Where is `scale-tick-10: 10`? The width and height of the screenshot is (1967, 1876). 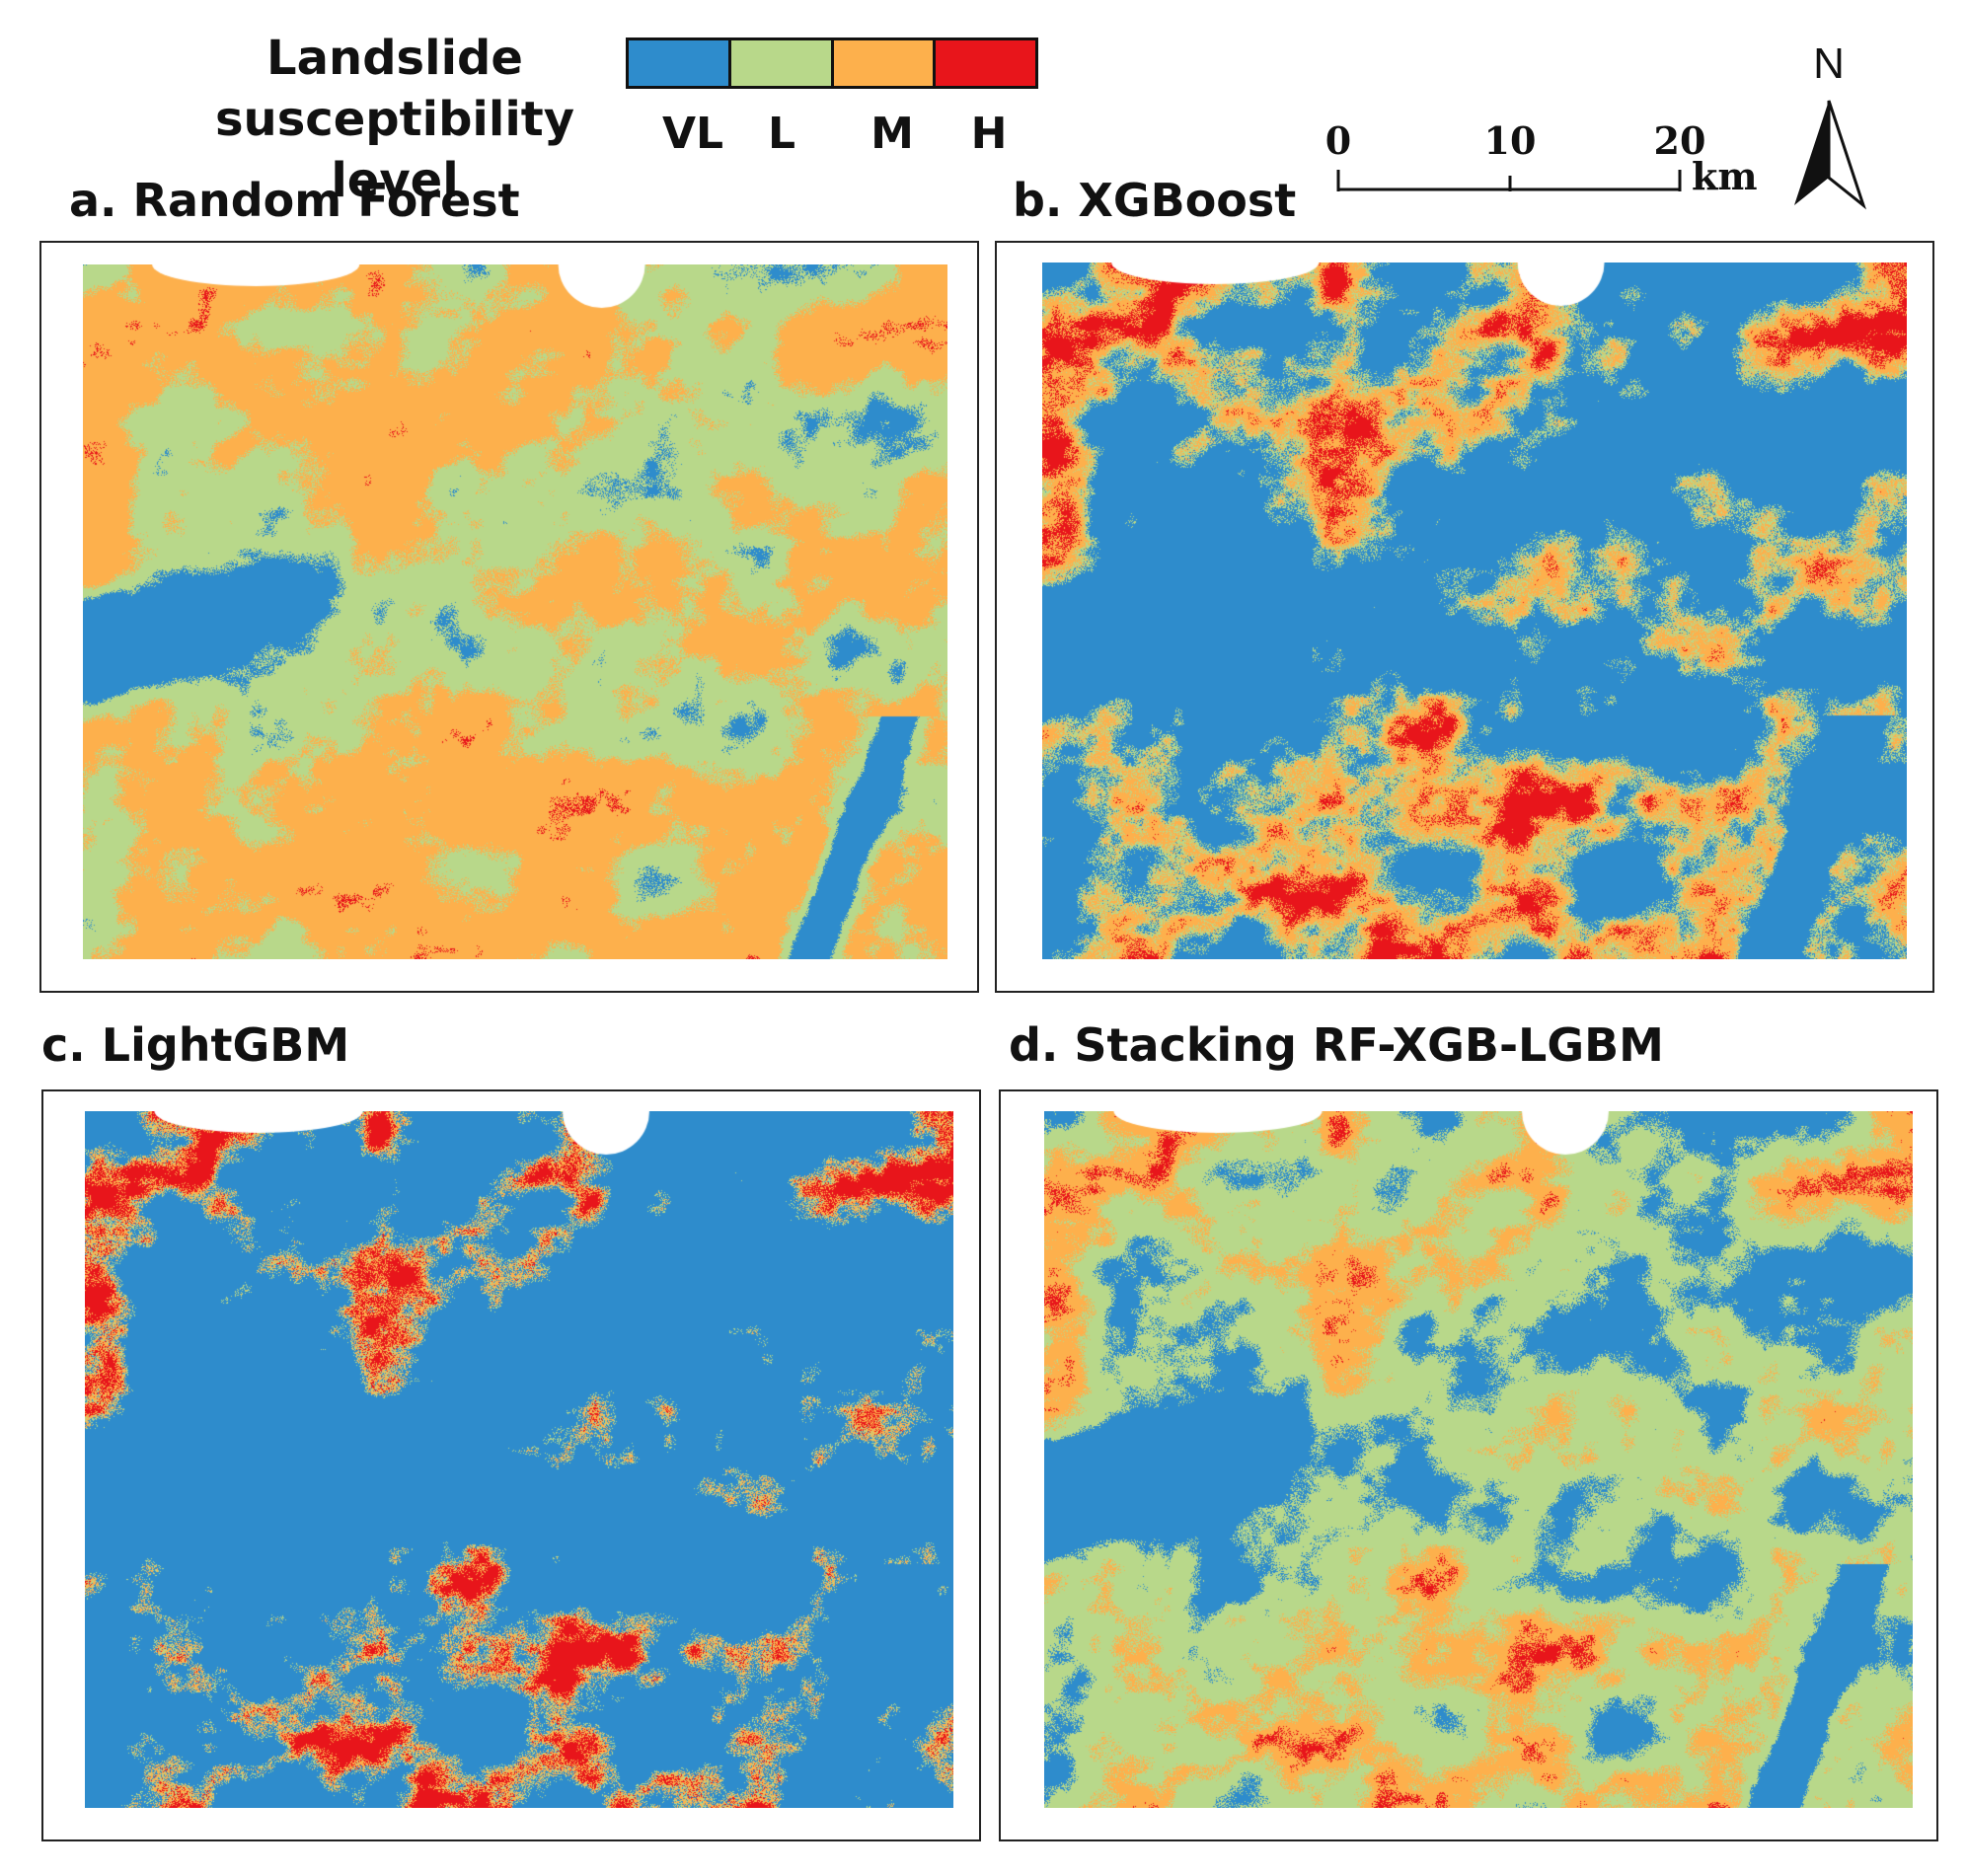 scale-tick-10: 10 is located at coordinates (1510, 140).